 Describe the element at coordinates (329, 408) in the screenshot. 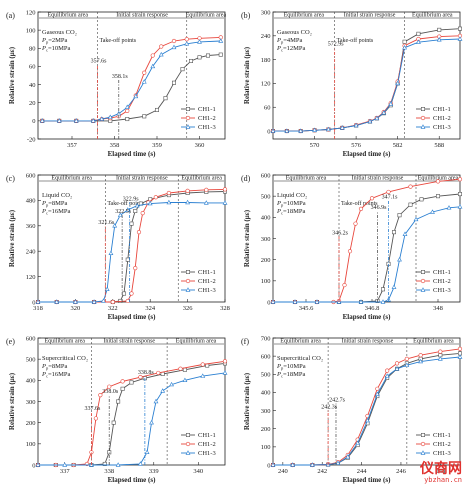

I see `takeoff-value: 242.3s` at that location.